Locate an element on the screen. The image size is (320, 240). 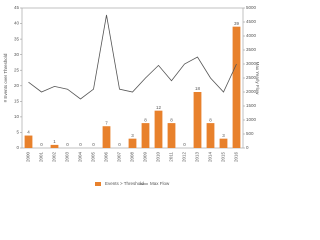
x-tick-label: 2016 is located at coordinates (236, 157).